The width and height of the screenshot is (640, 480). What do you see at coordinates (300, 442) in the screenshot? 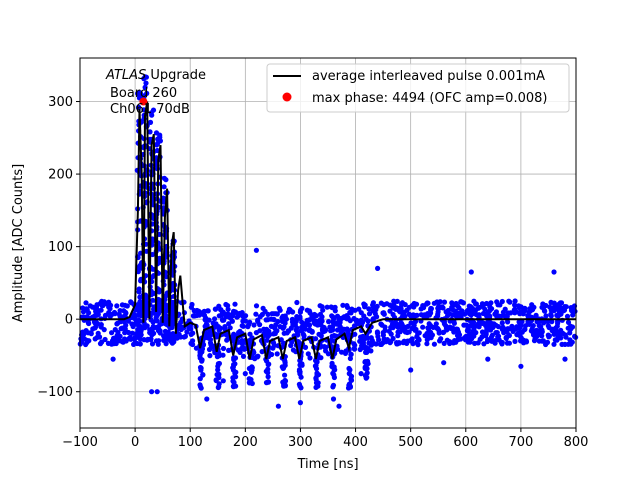
I see `x-tick-label: 300` at bounding box center [300, 442].